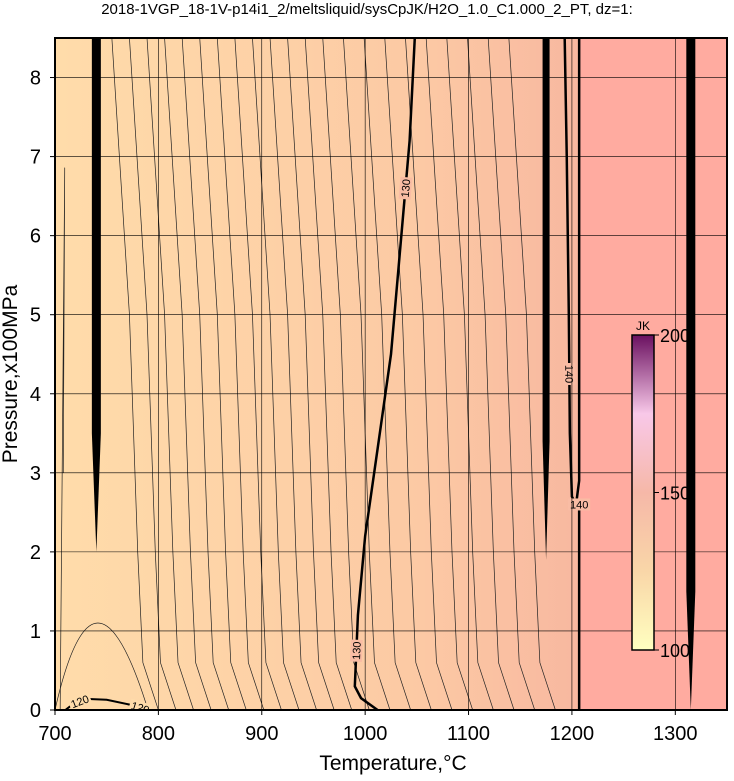  Describe the element at coordinates (675, 336) in the screenshot. I see `colorbar-tick-label: 200` at that location.